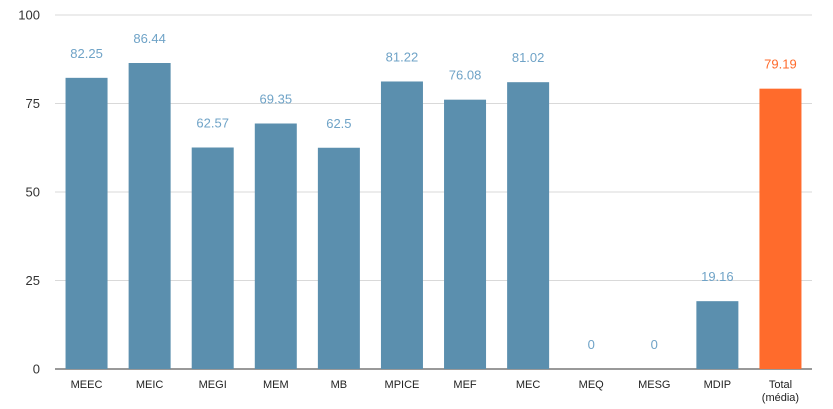  What do you see at coordinates (528, 385) in the screenshot?
I see `x-tick-label-mec: MEC` at bounding box center [528, 385].